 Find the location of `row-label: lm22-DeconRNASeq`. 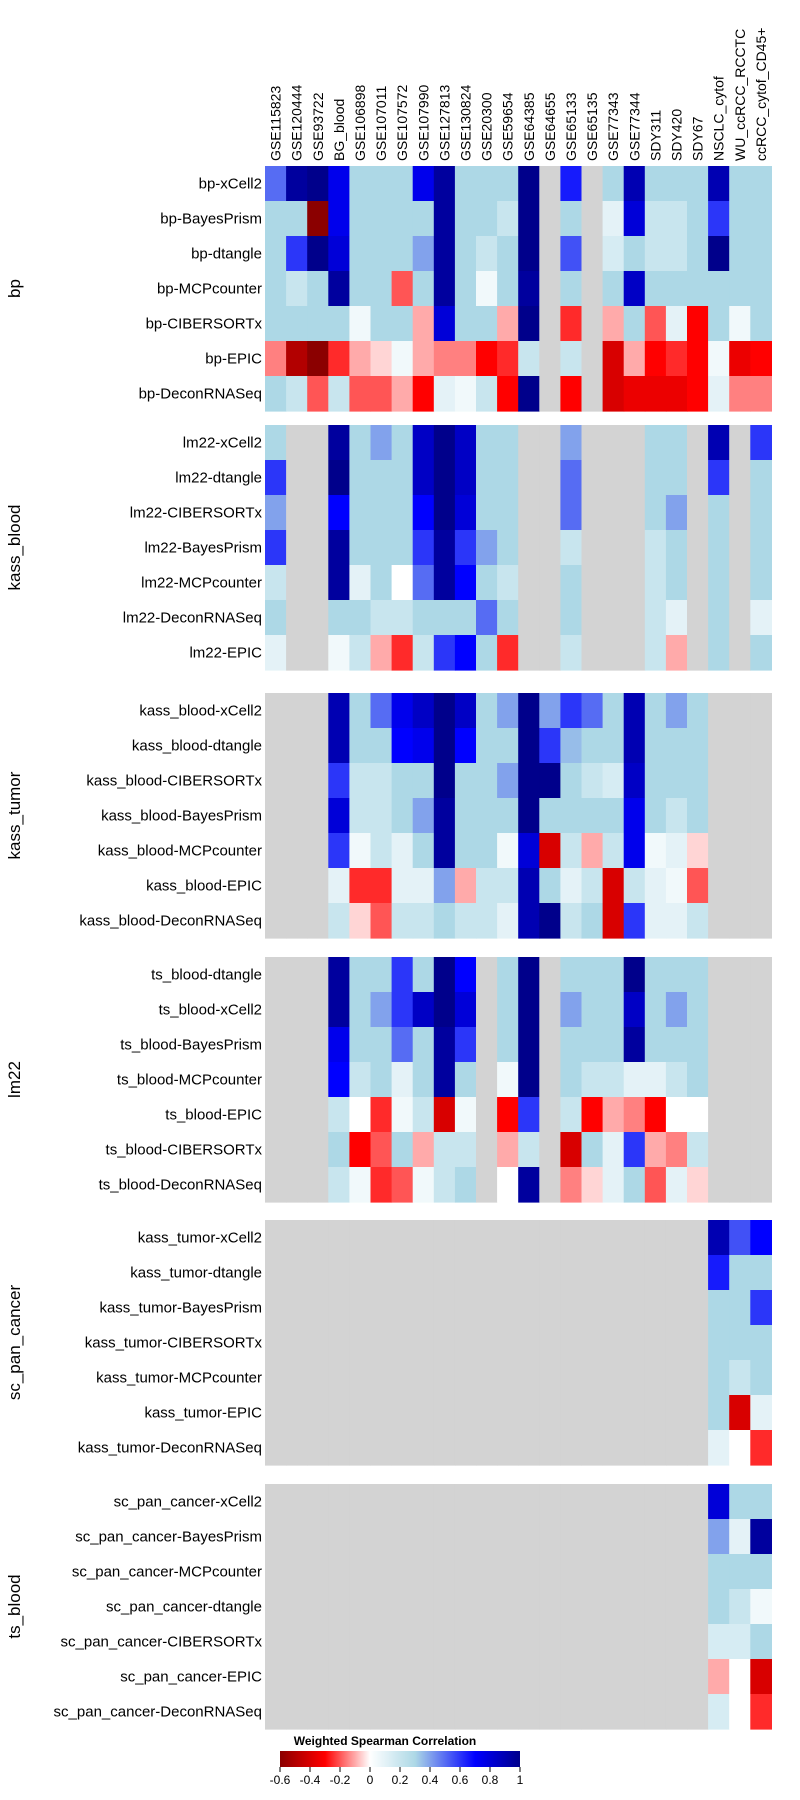

row-label: lm22-DeconRNASeq is located at coordinates (192, 618).